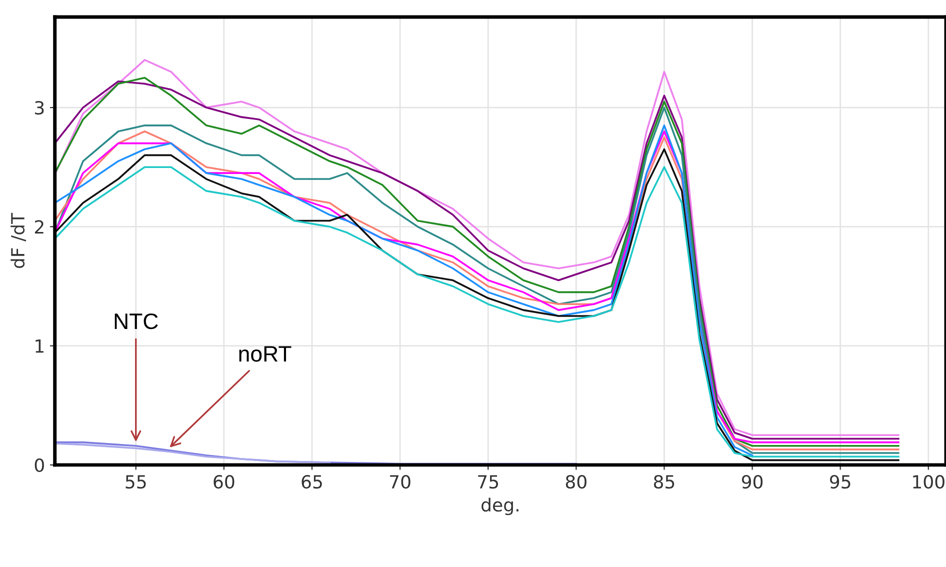  Describe the element at coordinates (664, 481) in the screenshot. I see `x-tick-label: 85` at that location.